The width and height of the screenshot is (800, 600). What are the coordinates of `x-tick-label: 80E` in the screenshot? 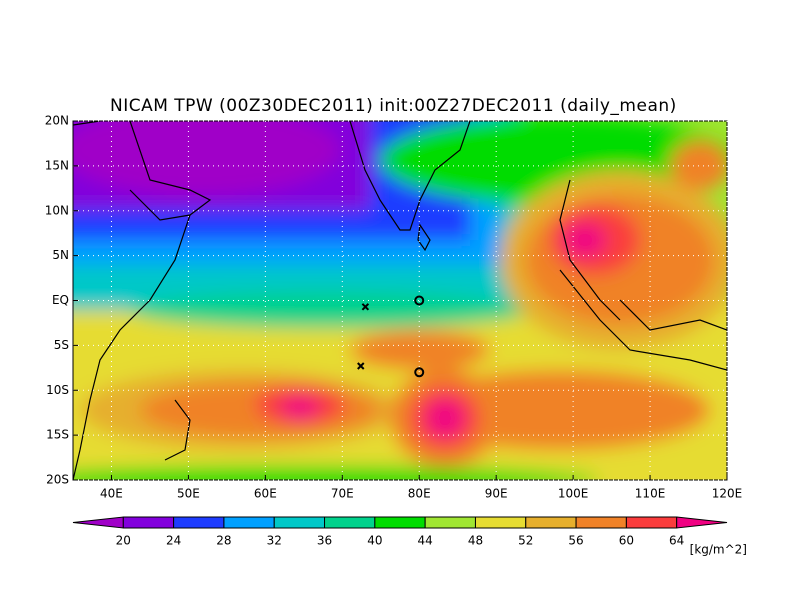 It's located at (419, 494).